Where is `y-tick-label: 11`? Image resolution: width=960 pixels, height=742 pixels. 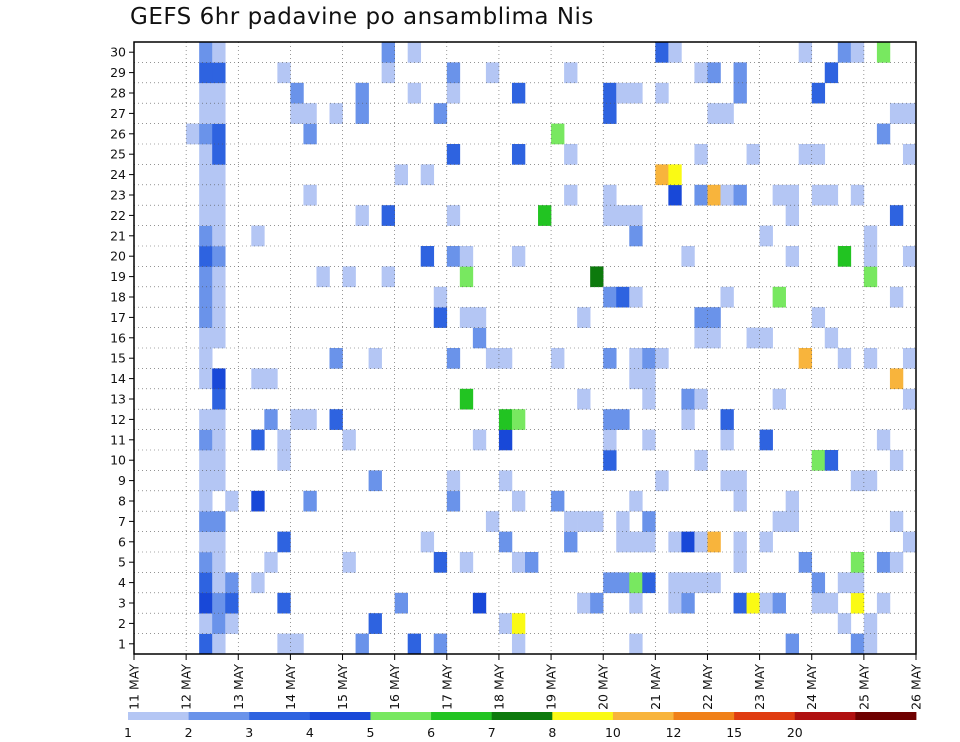
y-tick-label: 11 is located at coordinates (118, 439).